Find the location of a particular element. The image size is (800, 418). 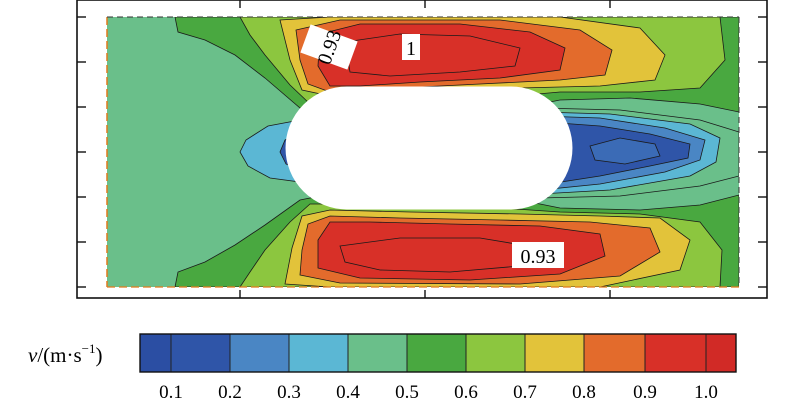

contour-band-top-1.0 is located at coordinates (441, 55).